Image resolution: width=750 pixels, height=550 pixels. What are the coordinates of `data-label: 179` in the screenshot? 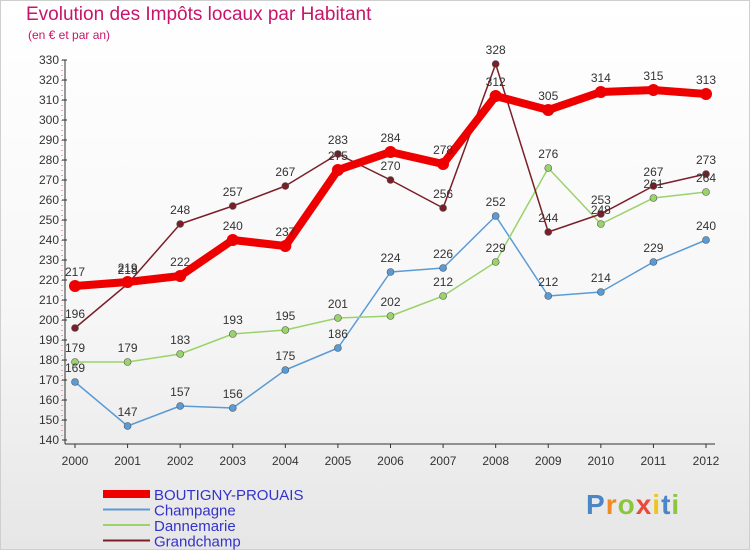 It's located at (75, 348).